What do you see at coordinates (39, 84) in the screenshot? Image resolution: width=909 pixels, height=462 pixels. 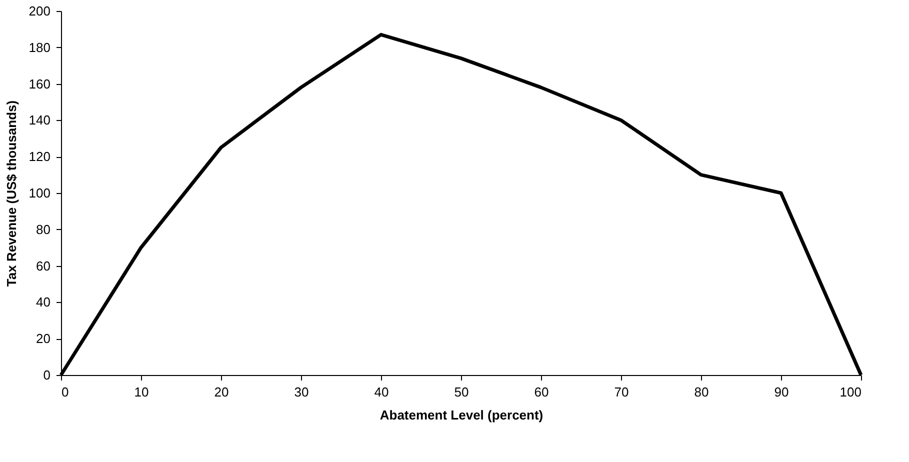 I see `y-tick-label: 160` at bounding box center [39, 84].